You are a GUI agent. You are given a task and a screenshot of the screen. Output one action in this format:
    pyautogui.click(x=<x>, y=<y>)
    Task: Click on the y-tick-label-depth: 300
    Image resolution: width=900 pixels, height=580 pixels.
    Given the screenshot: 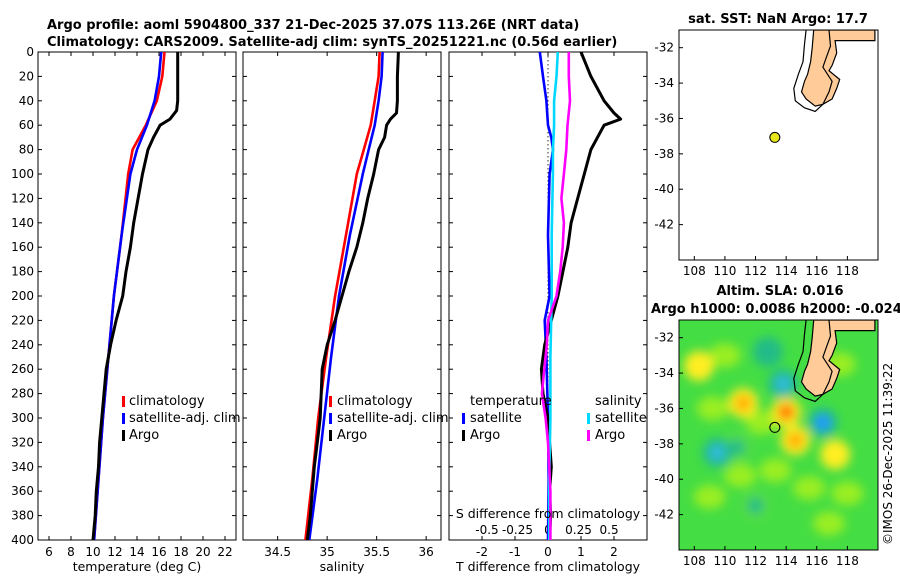 What is the action you would take?
    pyautogui.click(x=22, y=418)
    